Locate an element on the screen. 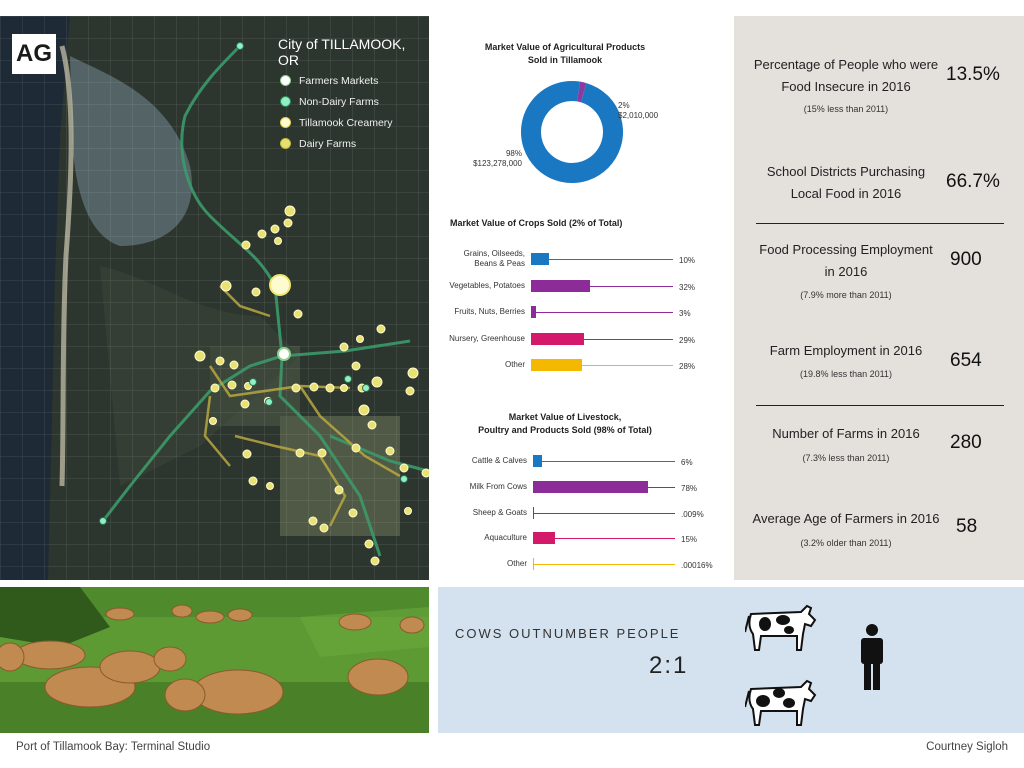 This screenshot has height=768, width=1024. legend-label: Dairy Farms is located at coordinates (328, 143).